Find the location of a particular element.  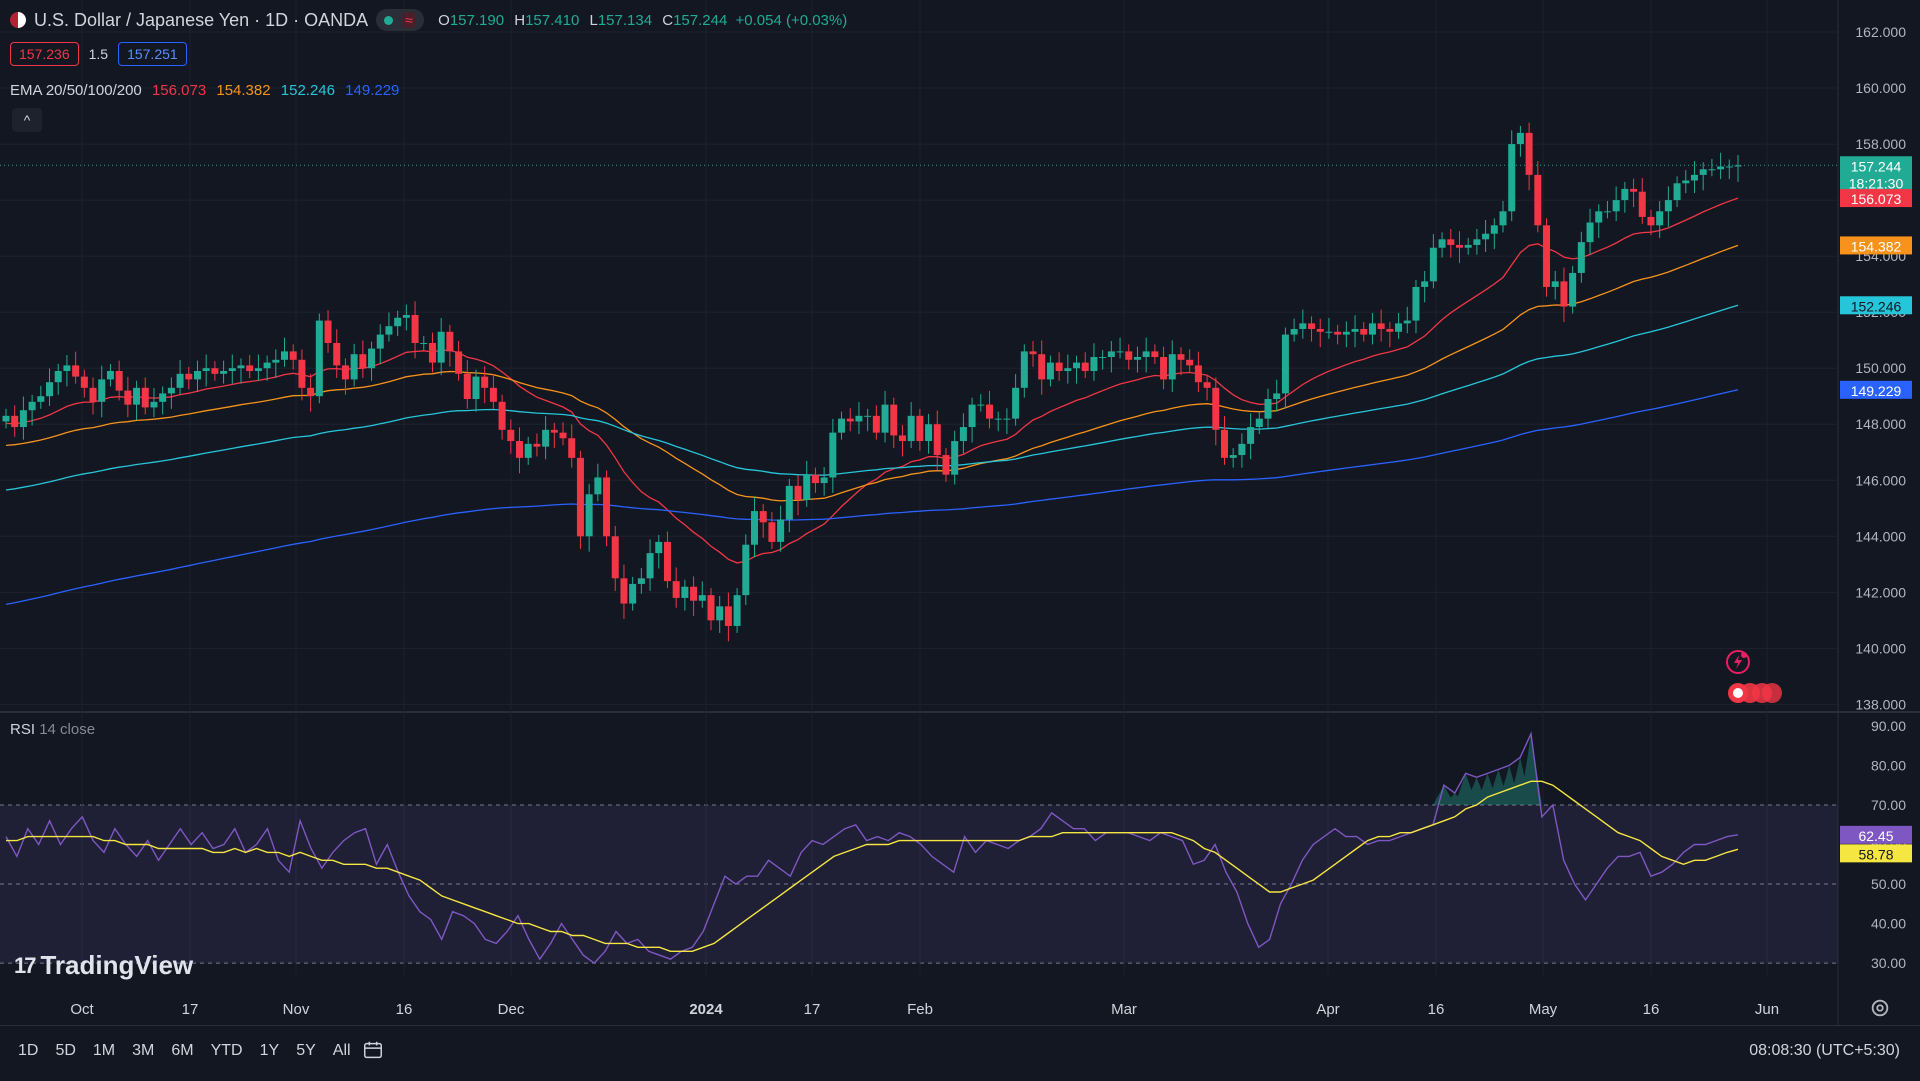

timeframe-5y: 5Y is located at coordinates (306, 1050).